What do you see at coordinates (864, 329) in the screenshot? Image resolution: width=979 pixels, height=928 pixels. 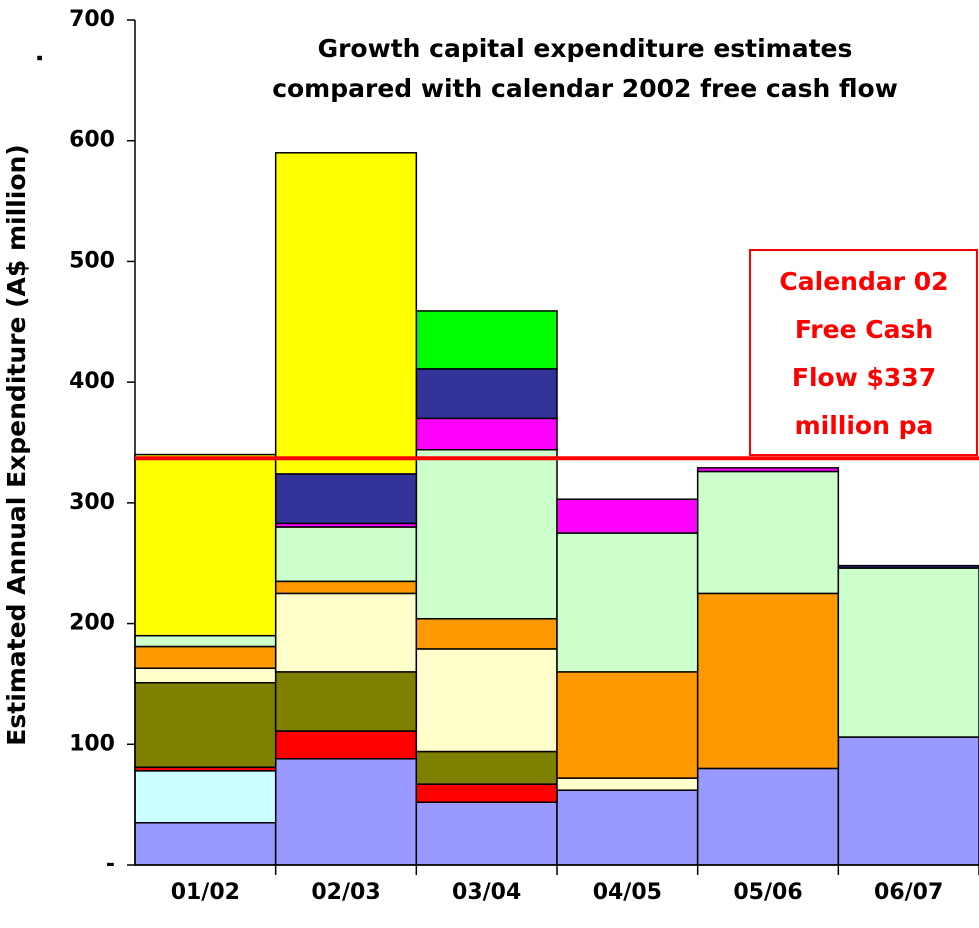 I see `annotation-text: Free Cash` at bounding box center [864, 329].